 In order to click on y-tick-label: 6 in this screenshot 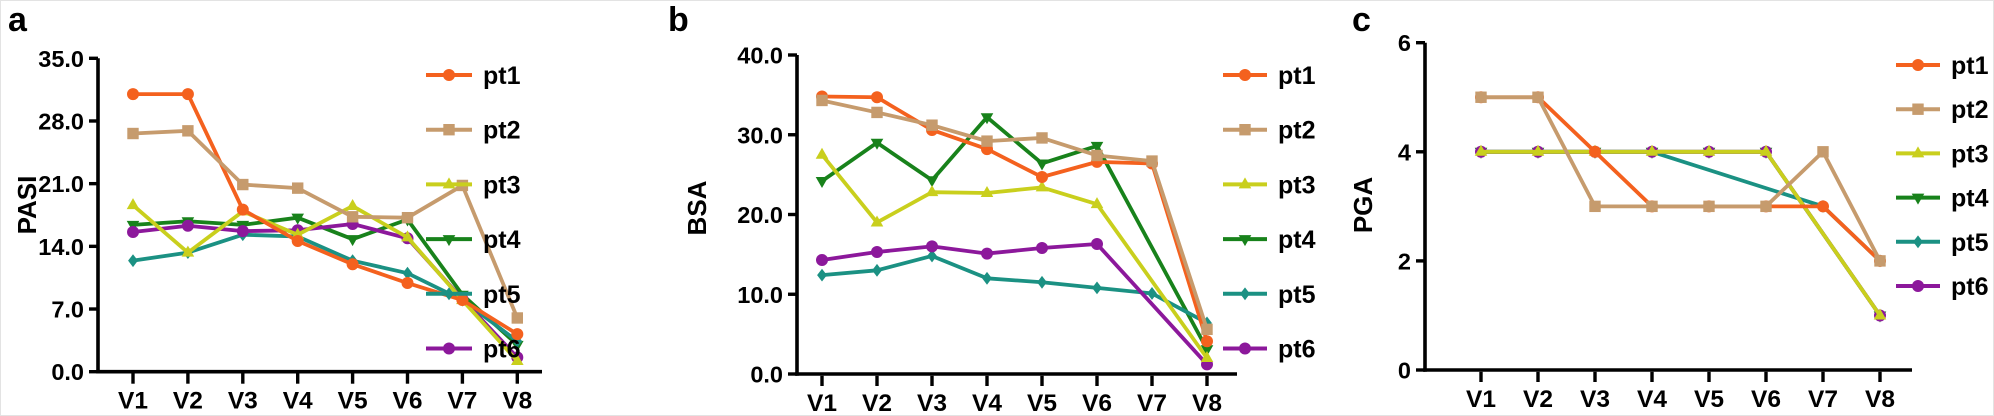, I will do `click(1404, 43)`.